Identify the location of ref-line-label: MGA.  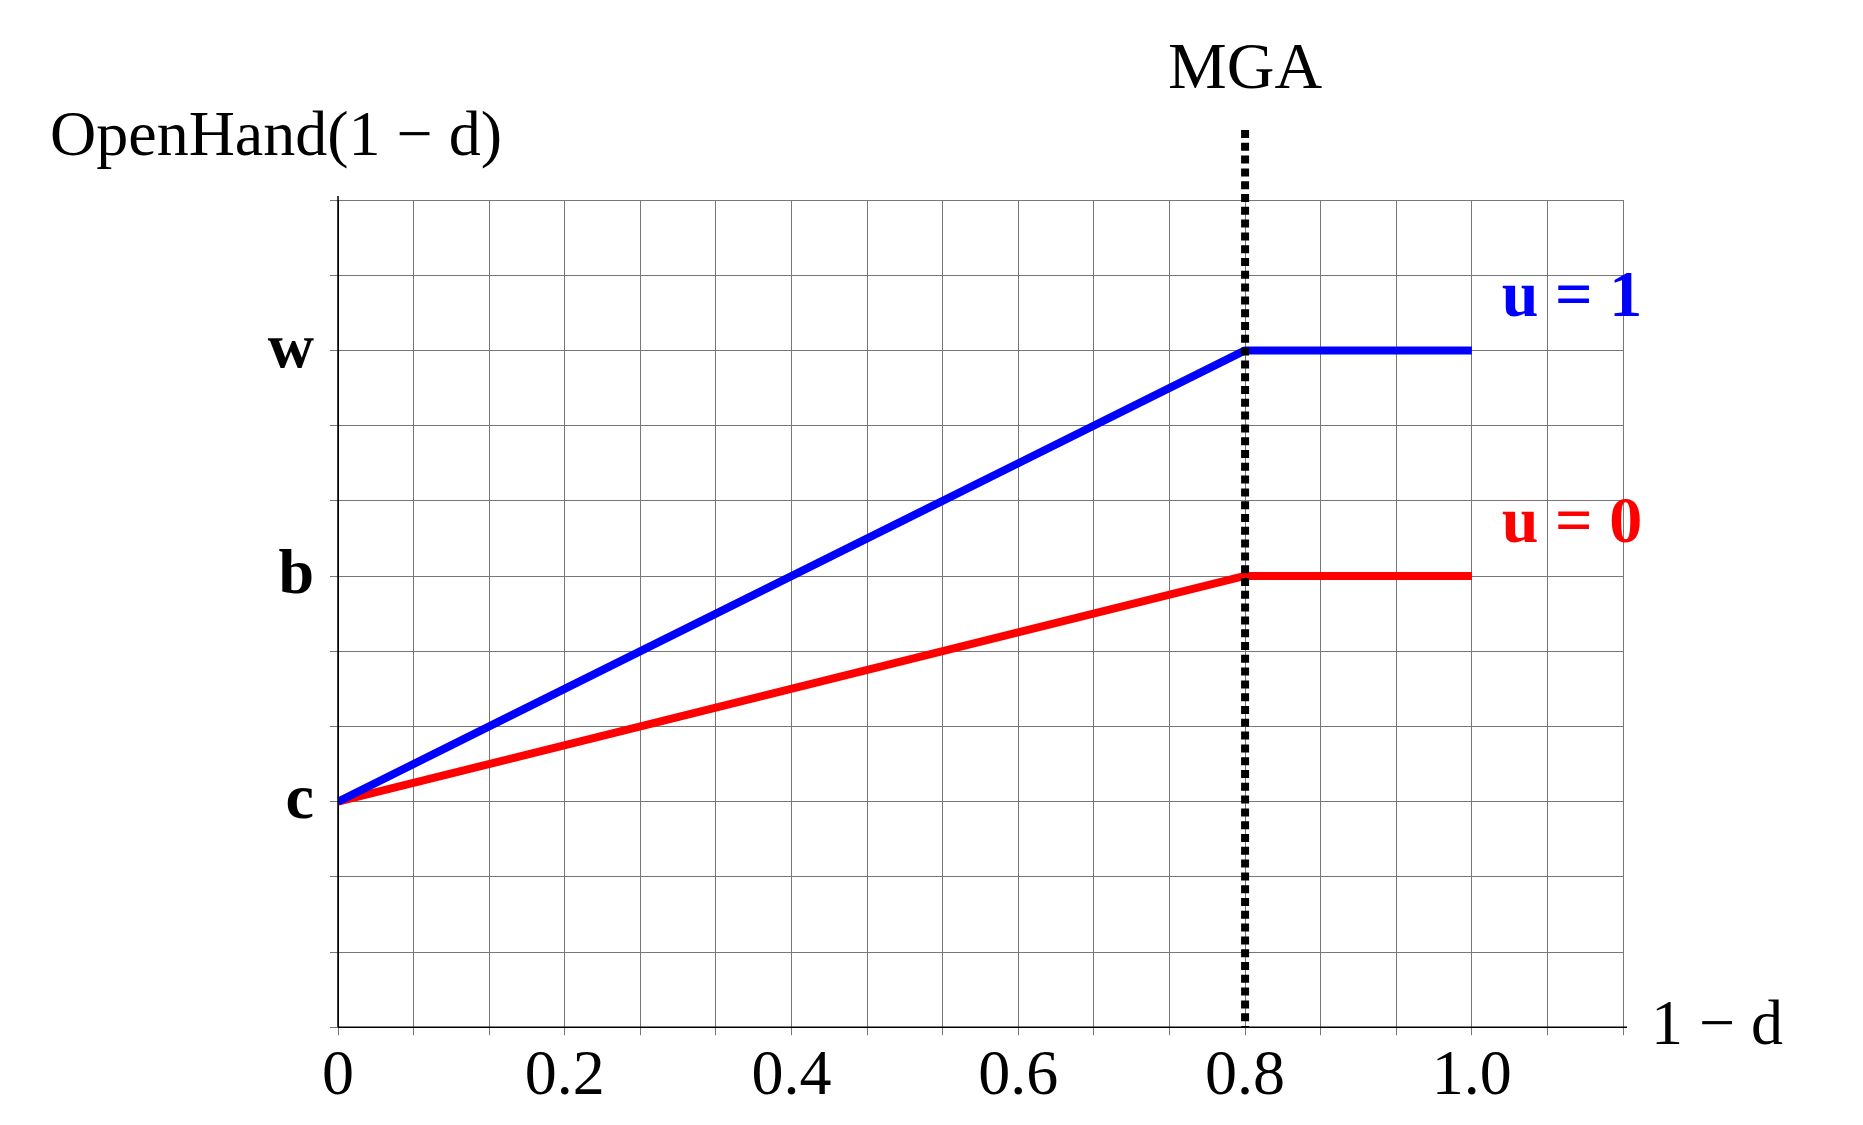
(1245, 66).